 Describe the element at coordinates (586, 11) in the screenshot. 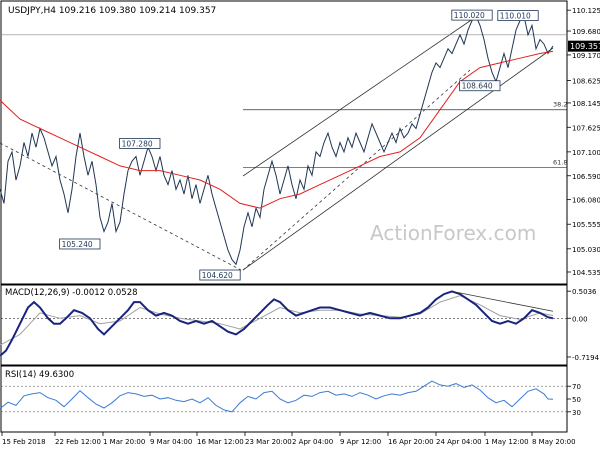

I see `price-y-tick-label: 110.125` at that location.